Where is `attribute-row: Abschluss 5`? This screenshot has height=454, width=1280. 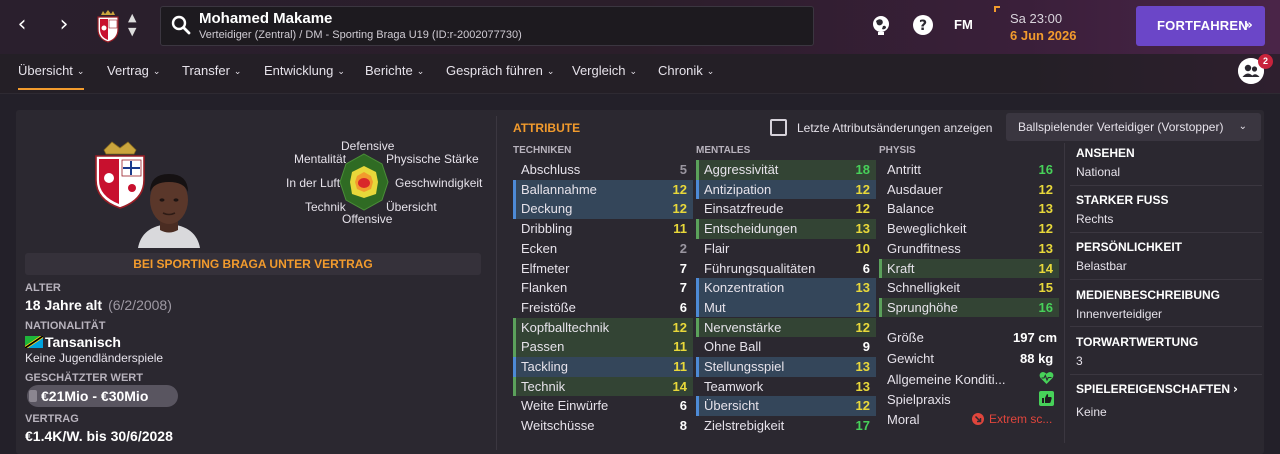
attribute-row: Abschluss 5 is located at coordinates (603, 170).